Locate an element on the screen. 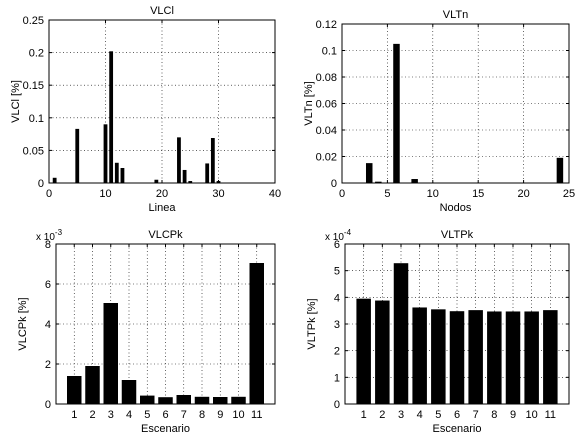 The height and width of the screenshot is (444, 584). chart-title: VLTn is located at coordinates (455, 15).